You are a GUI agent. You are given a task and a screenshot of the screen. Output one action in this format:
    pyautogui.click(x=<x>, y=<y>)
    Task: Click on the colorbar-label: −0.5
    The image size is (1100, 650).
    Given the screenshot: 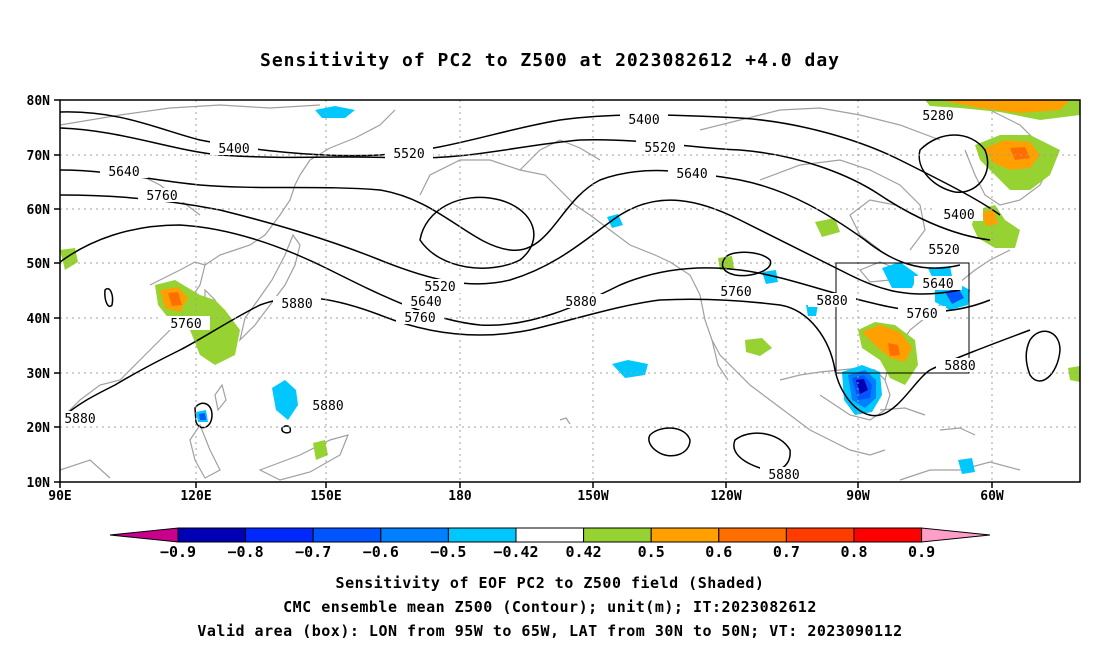 What is the action you would take?
    pyautogui.click(x=448, y=552)
    